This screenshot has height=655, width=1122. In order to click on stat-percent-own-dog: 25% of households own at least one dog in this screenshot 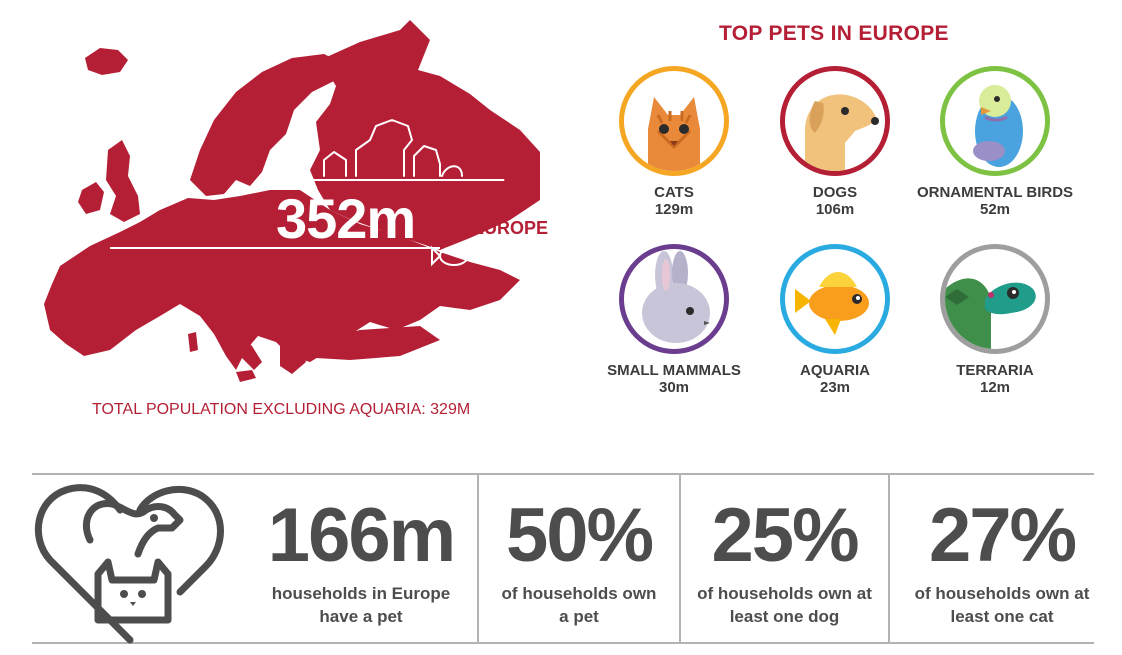, I will do `click(784, 559)`.